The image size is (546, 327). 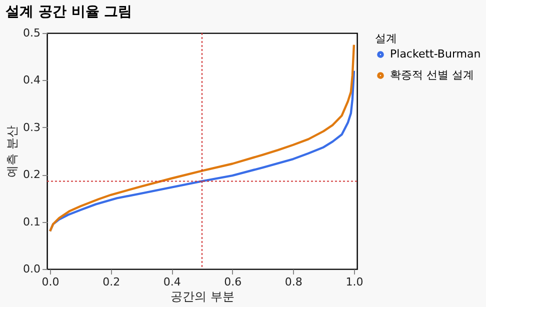 I want to click on chart-title: 설계 공간 비율 그림, so click(x=69, y=12).